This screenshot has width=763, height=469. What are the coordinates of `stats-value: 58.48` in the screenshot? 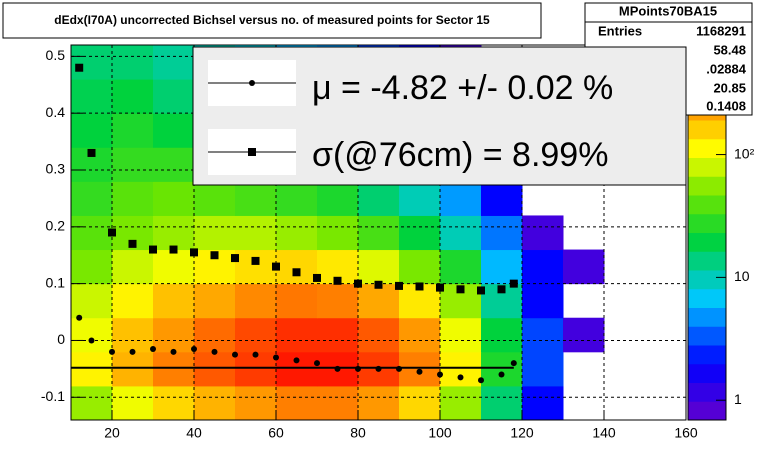 It's located at (729, 49).